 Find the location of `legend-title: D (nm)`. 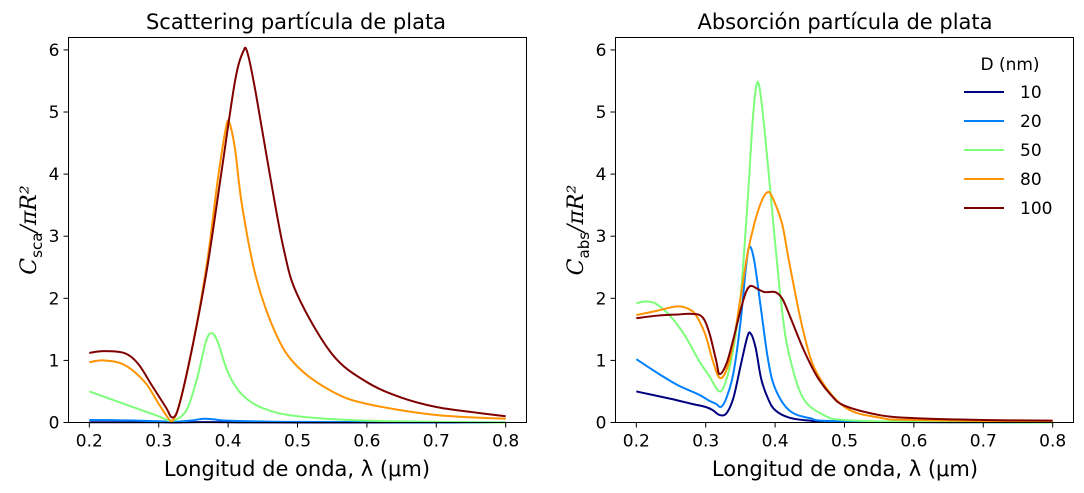

legend-title: D (nm) is located at coordinates (1009, 65).